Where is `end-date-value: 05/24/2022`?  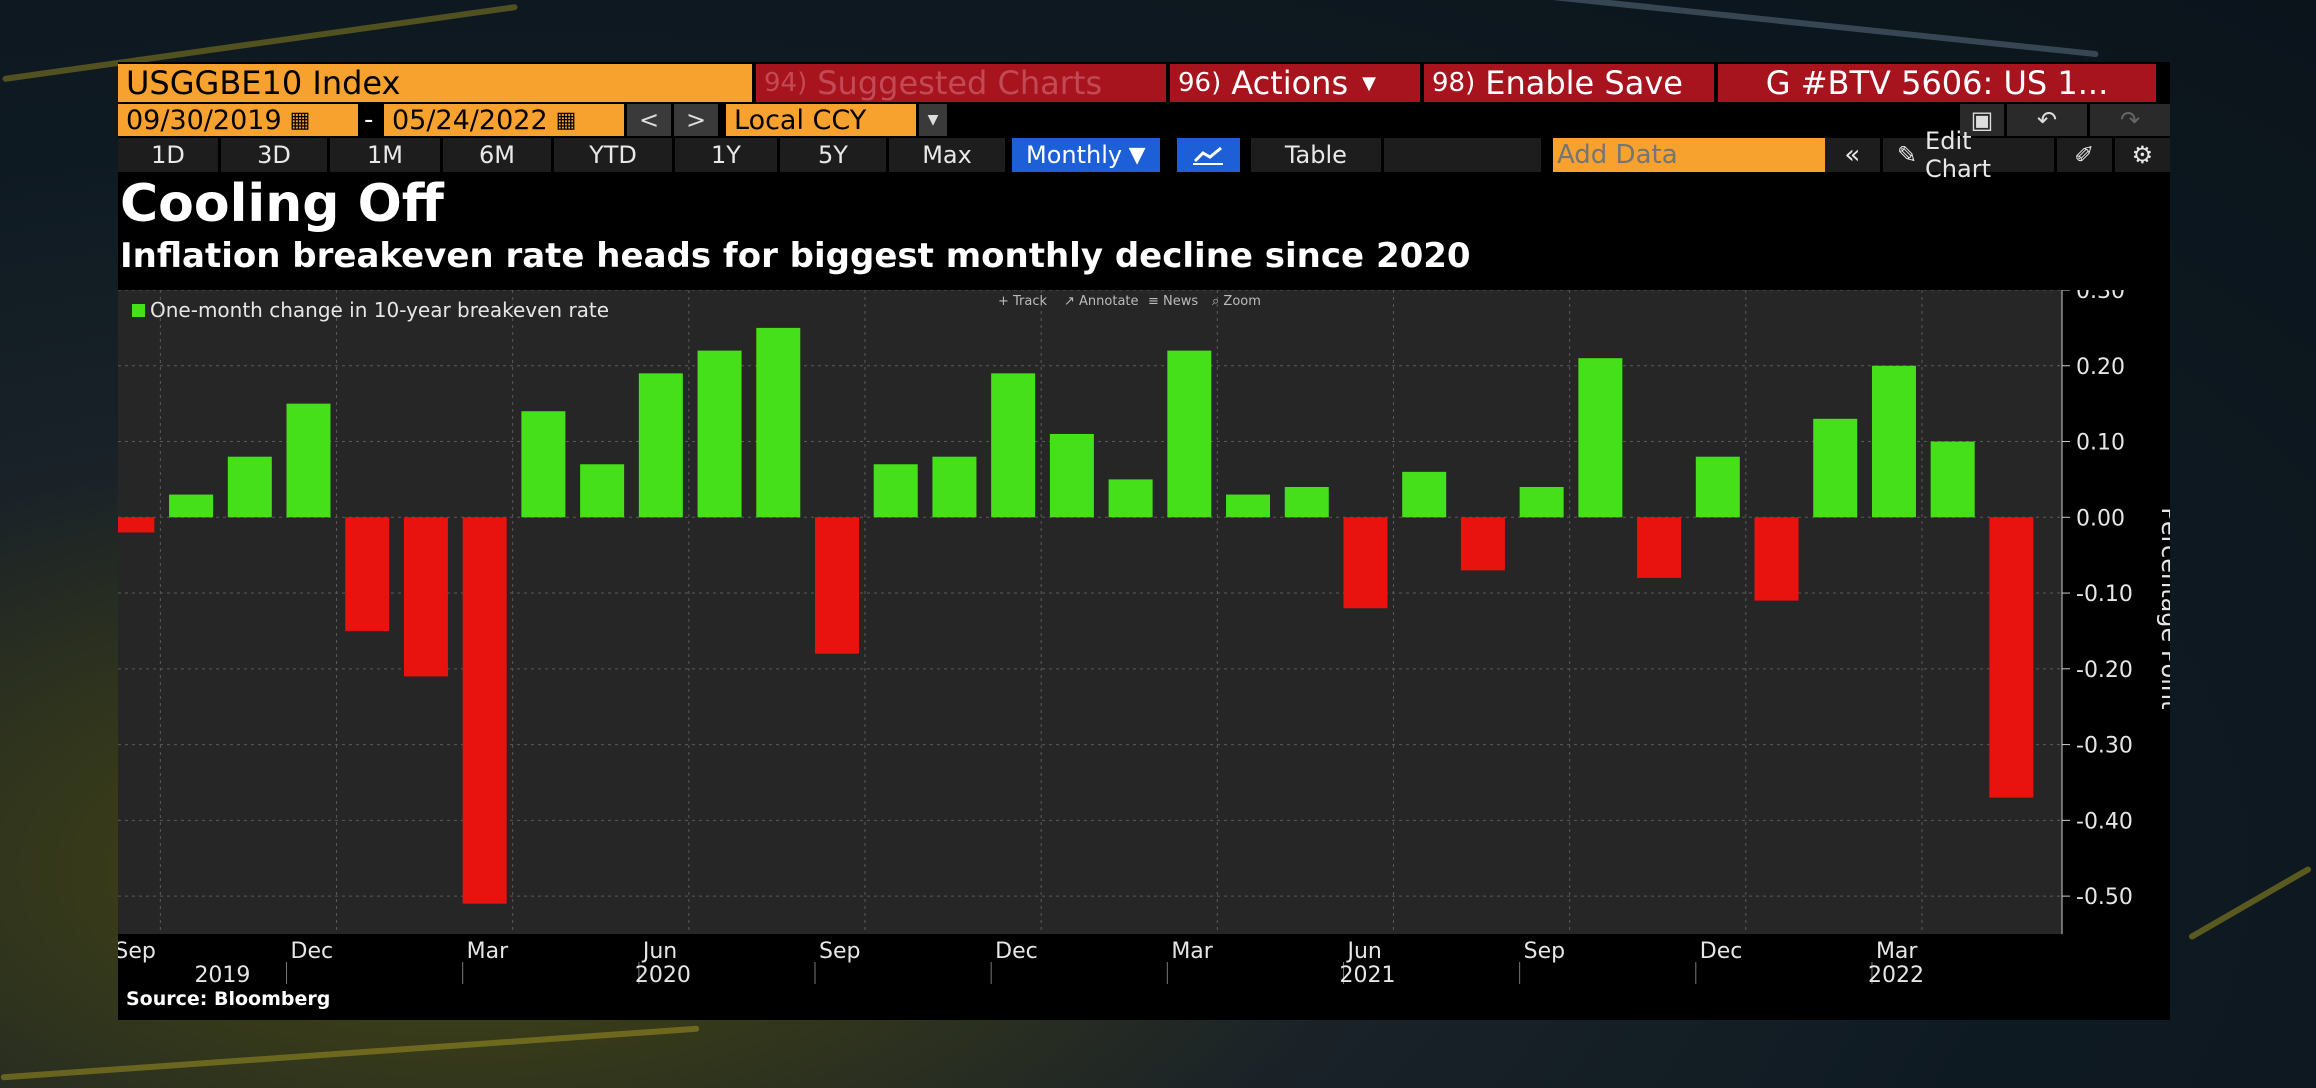
end-date-value: 05/24/2022 is located at coordinates (470, 120).